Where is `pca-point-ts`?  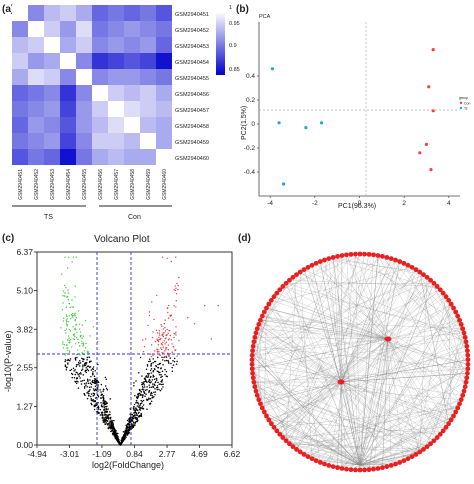
pca-point-ts is located at coordinates (321, 123).